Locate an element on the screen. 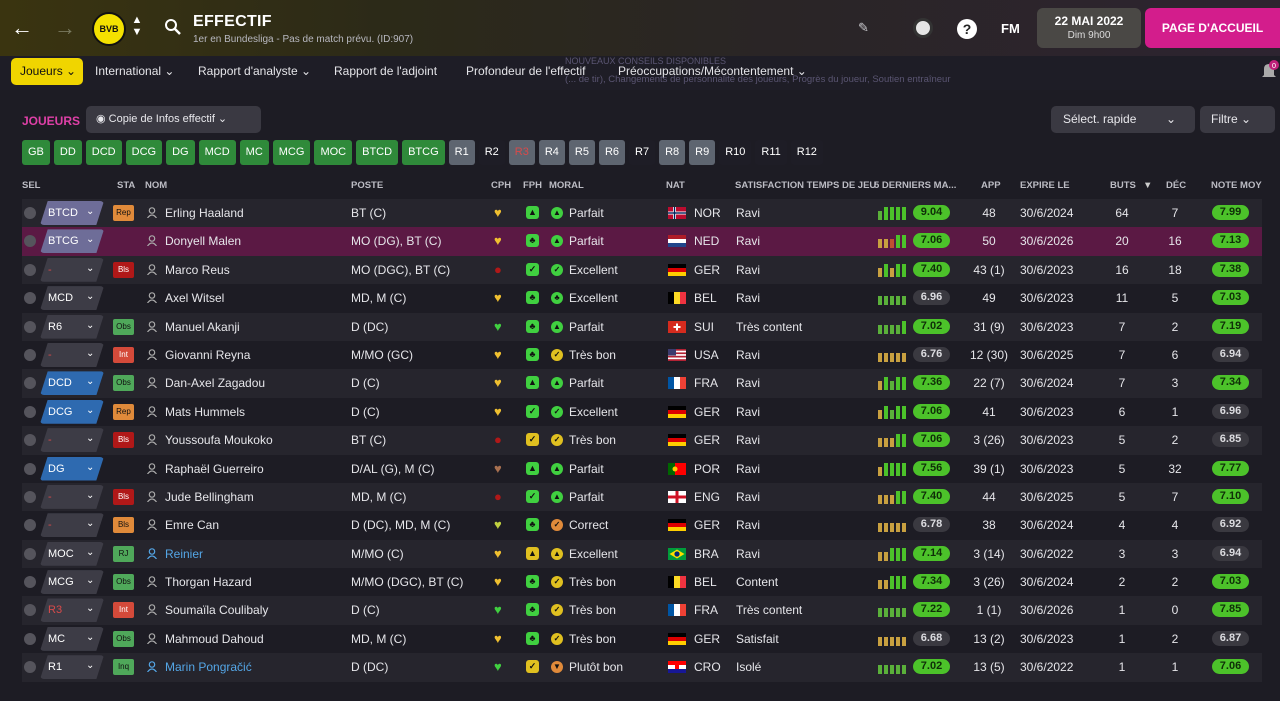  position-chip: R8 is located at coordinates (672, 152).